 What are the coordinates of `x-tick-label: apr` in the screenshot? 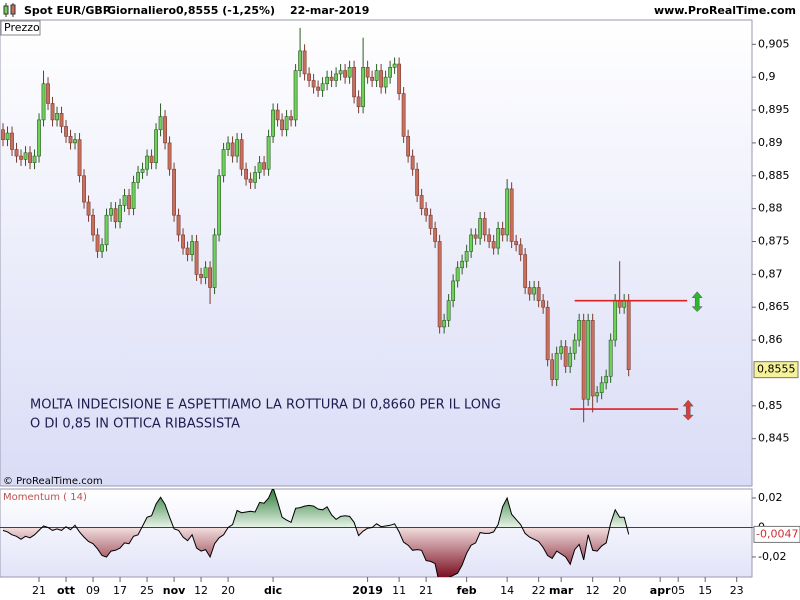 It's located at (660, 590).